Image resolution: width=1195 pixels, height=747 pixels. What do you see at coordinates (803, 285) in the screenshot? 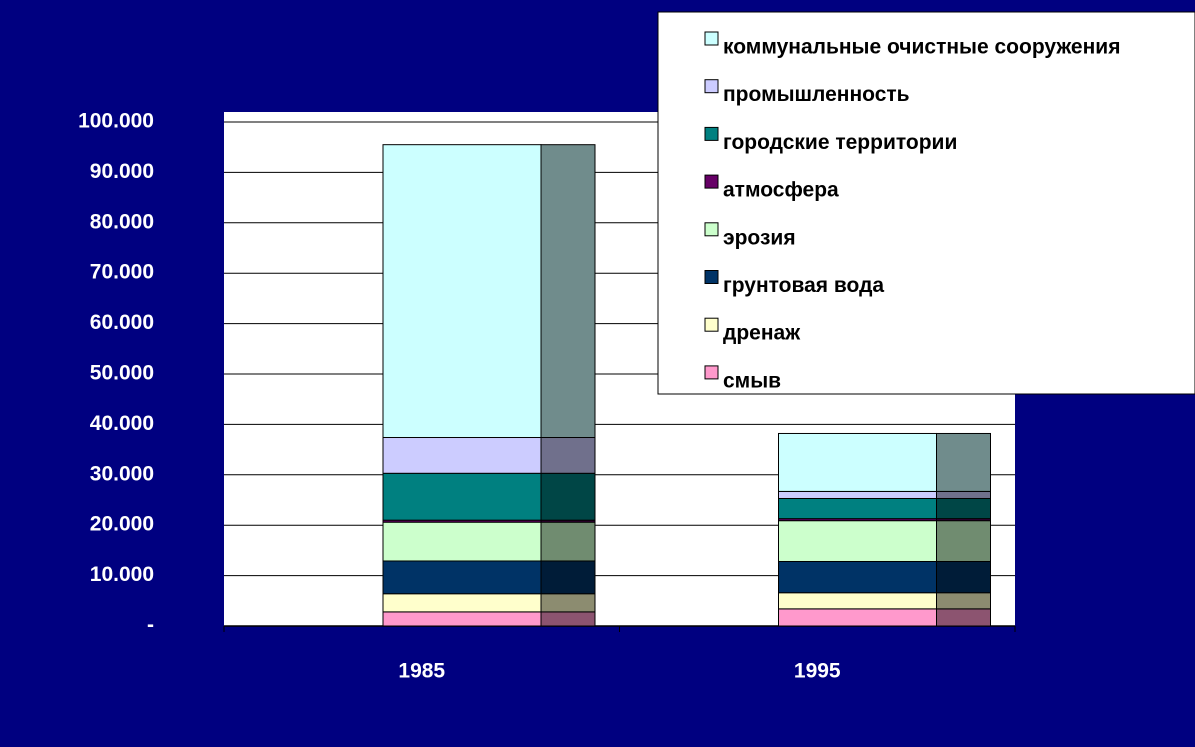
I see `legend-label: грунтовая вода` at bounding box center [803, 285].